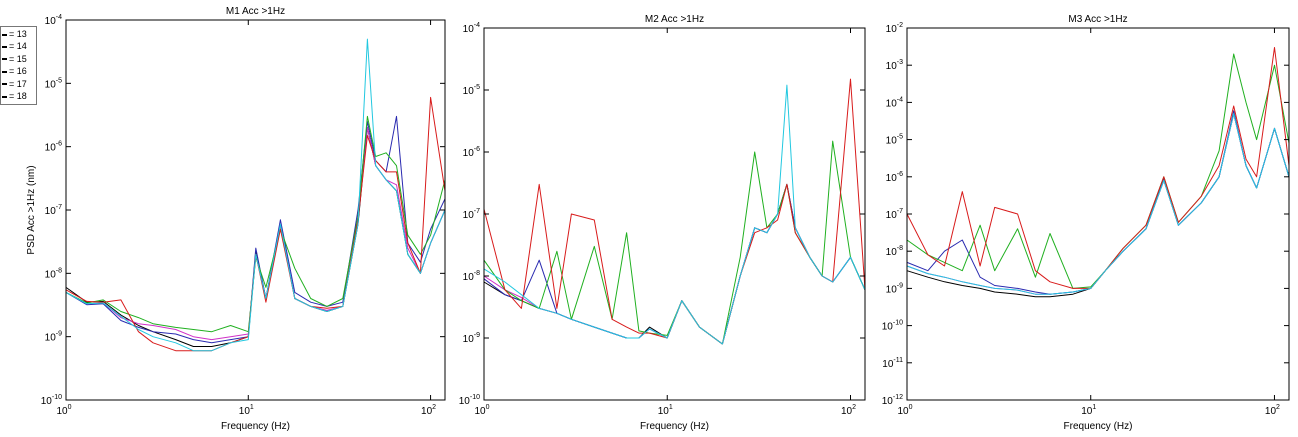  Describe the element at coordinates (894, 28) in the screenshot. I see `y-tick-label: 10⁻²` at that location.